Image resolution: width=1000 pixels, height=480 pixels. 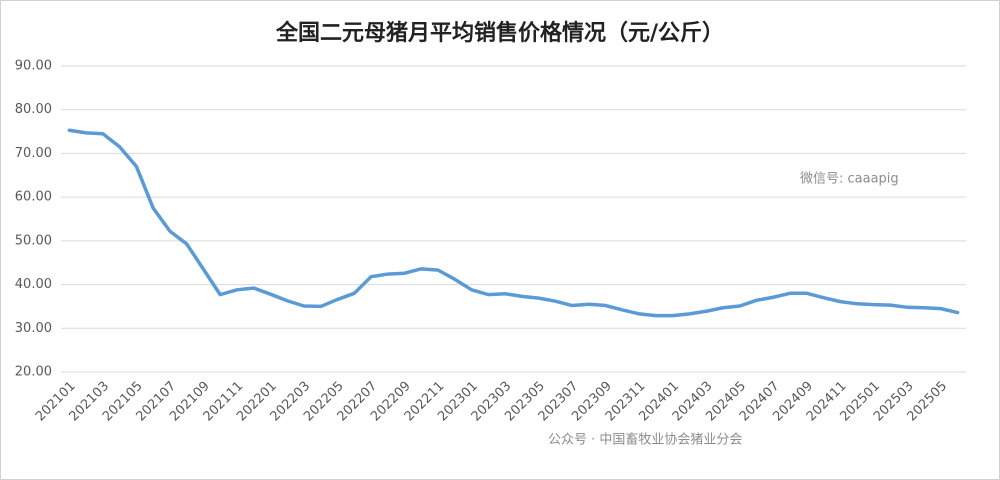 What do you see at coordinates (33, 197) in the screenshot?
I see `y-tick-label: 60.00` at bounding box center [33, 197].